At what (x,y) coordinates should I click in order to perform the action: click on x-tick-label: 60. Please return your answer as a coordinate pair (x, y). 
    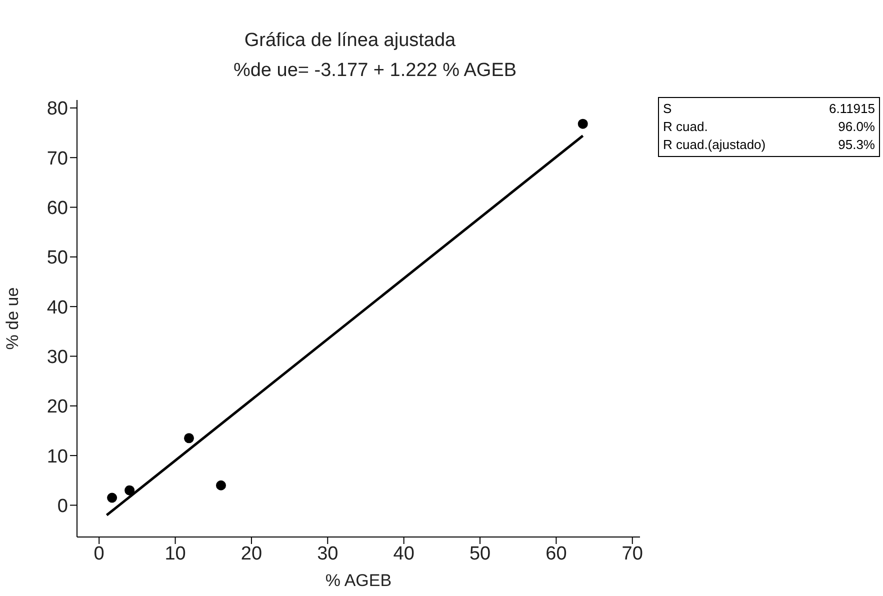
    Looking at the image, I should click on (556, 553).